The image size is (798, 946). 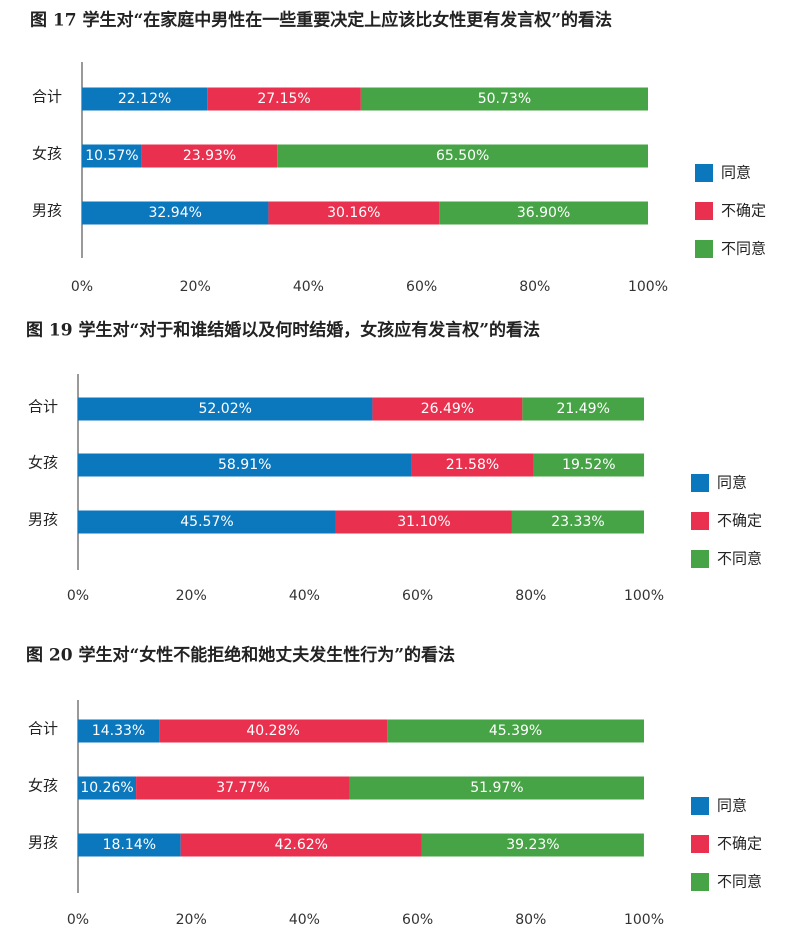 I want to click on value-label: 42.62%, so click(x=301, y=845).